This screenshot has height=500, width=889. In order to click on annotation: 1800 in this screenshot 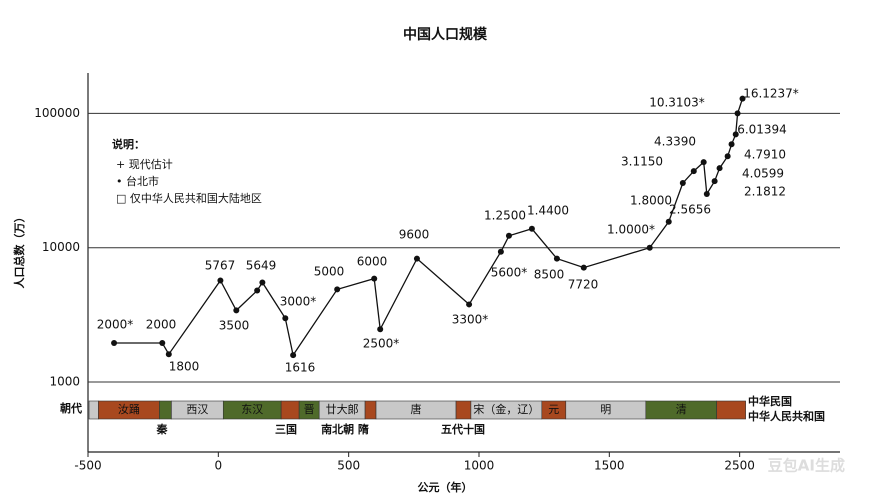, I will do `click(184, 367)`.